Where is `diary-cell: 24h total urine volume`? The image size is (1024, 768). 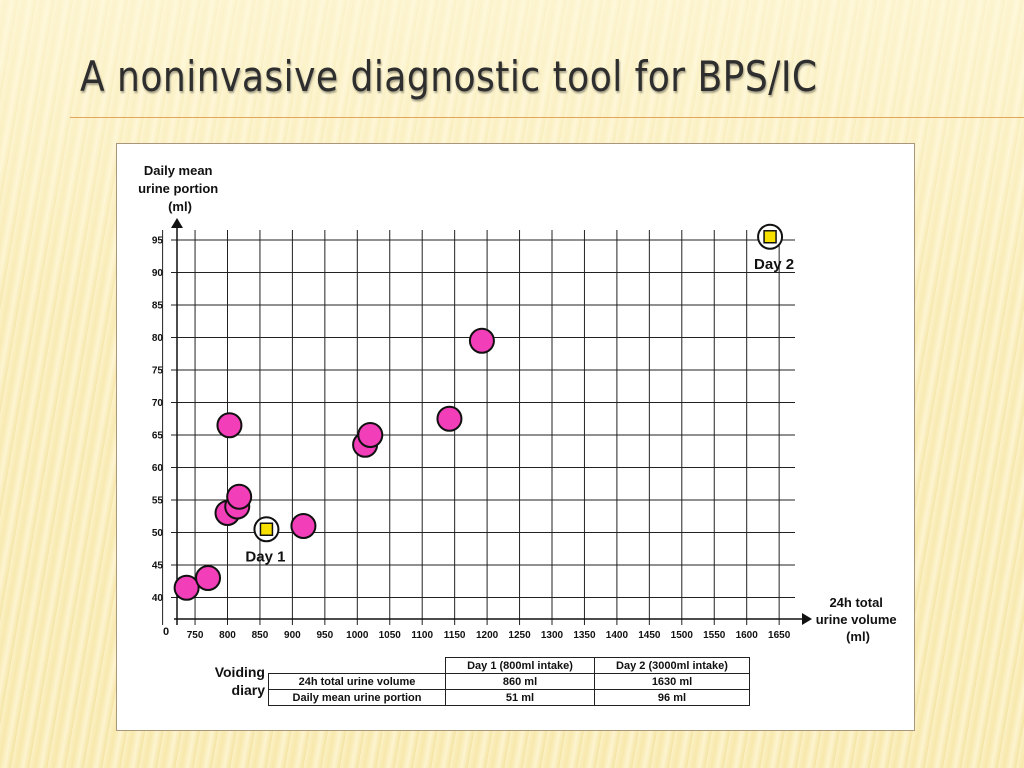
diary-cell: 24h total urine volume is located at coordinates (357, 681).